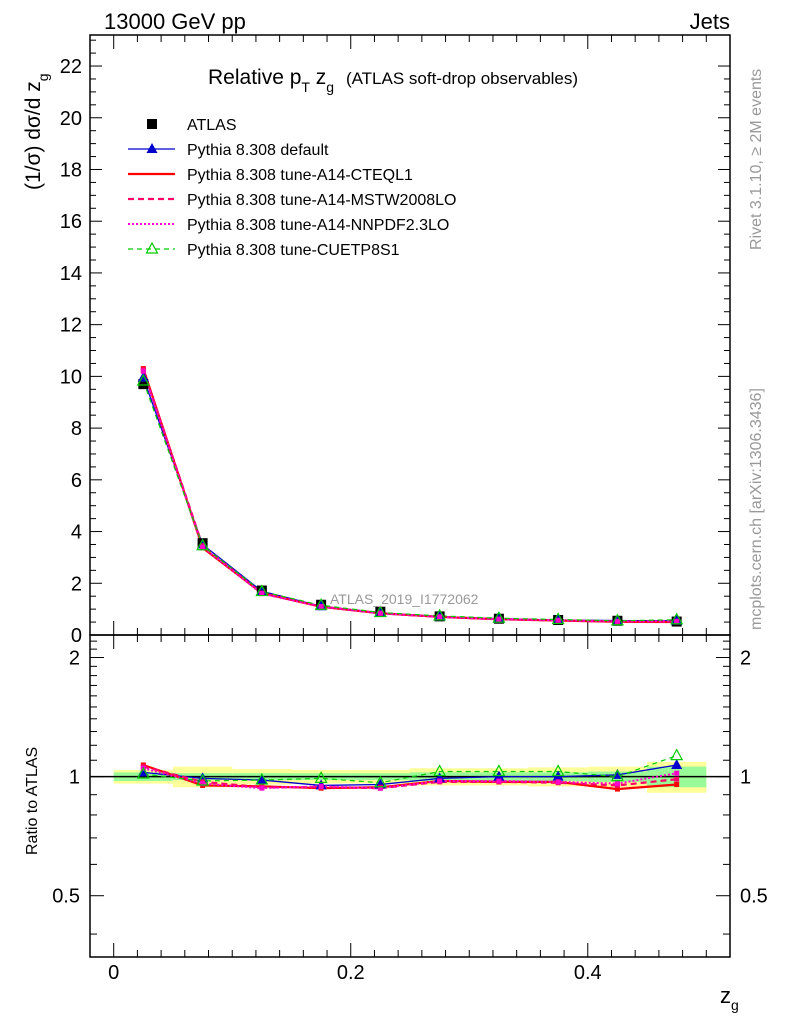  I want to click on title-extra: (ATLAS soft-drop observables), so click(462, 78).